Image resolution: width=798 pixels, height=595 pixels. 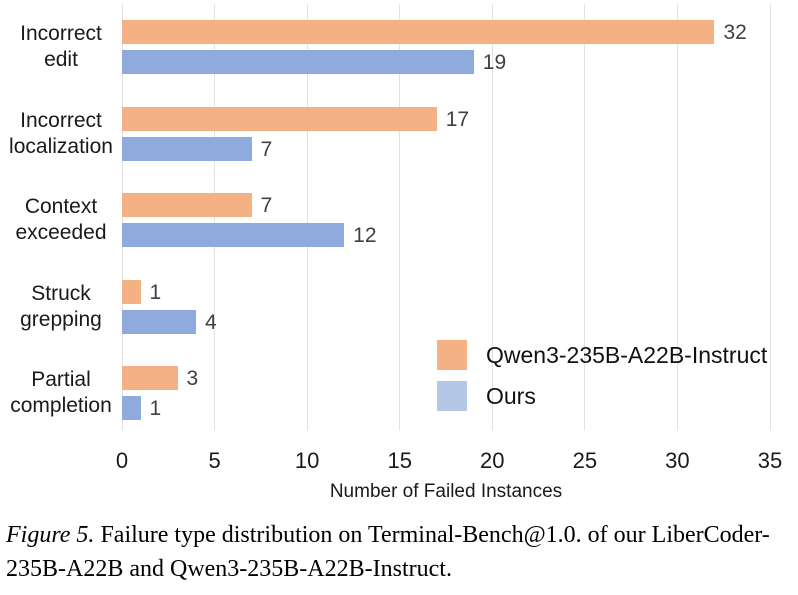 What do you see at coordinates (677, 460) in the screenshot?
I see `x-tick-label: 30` at bounding box center [677, 460].